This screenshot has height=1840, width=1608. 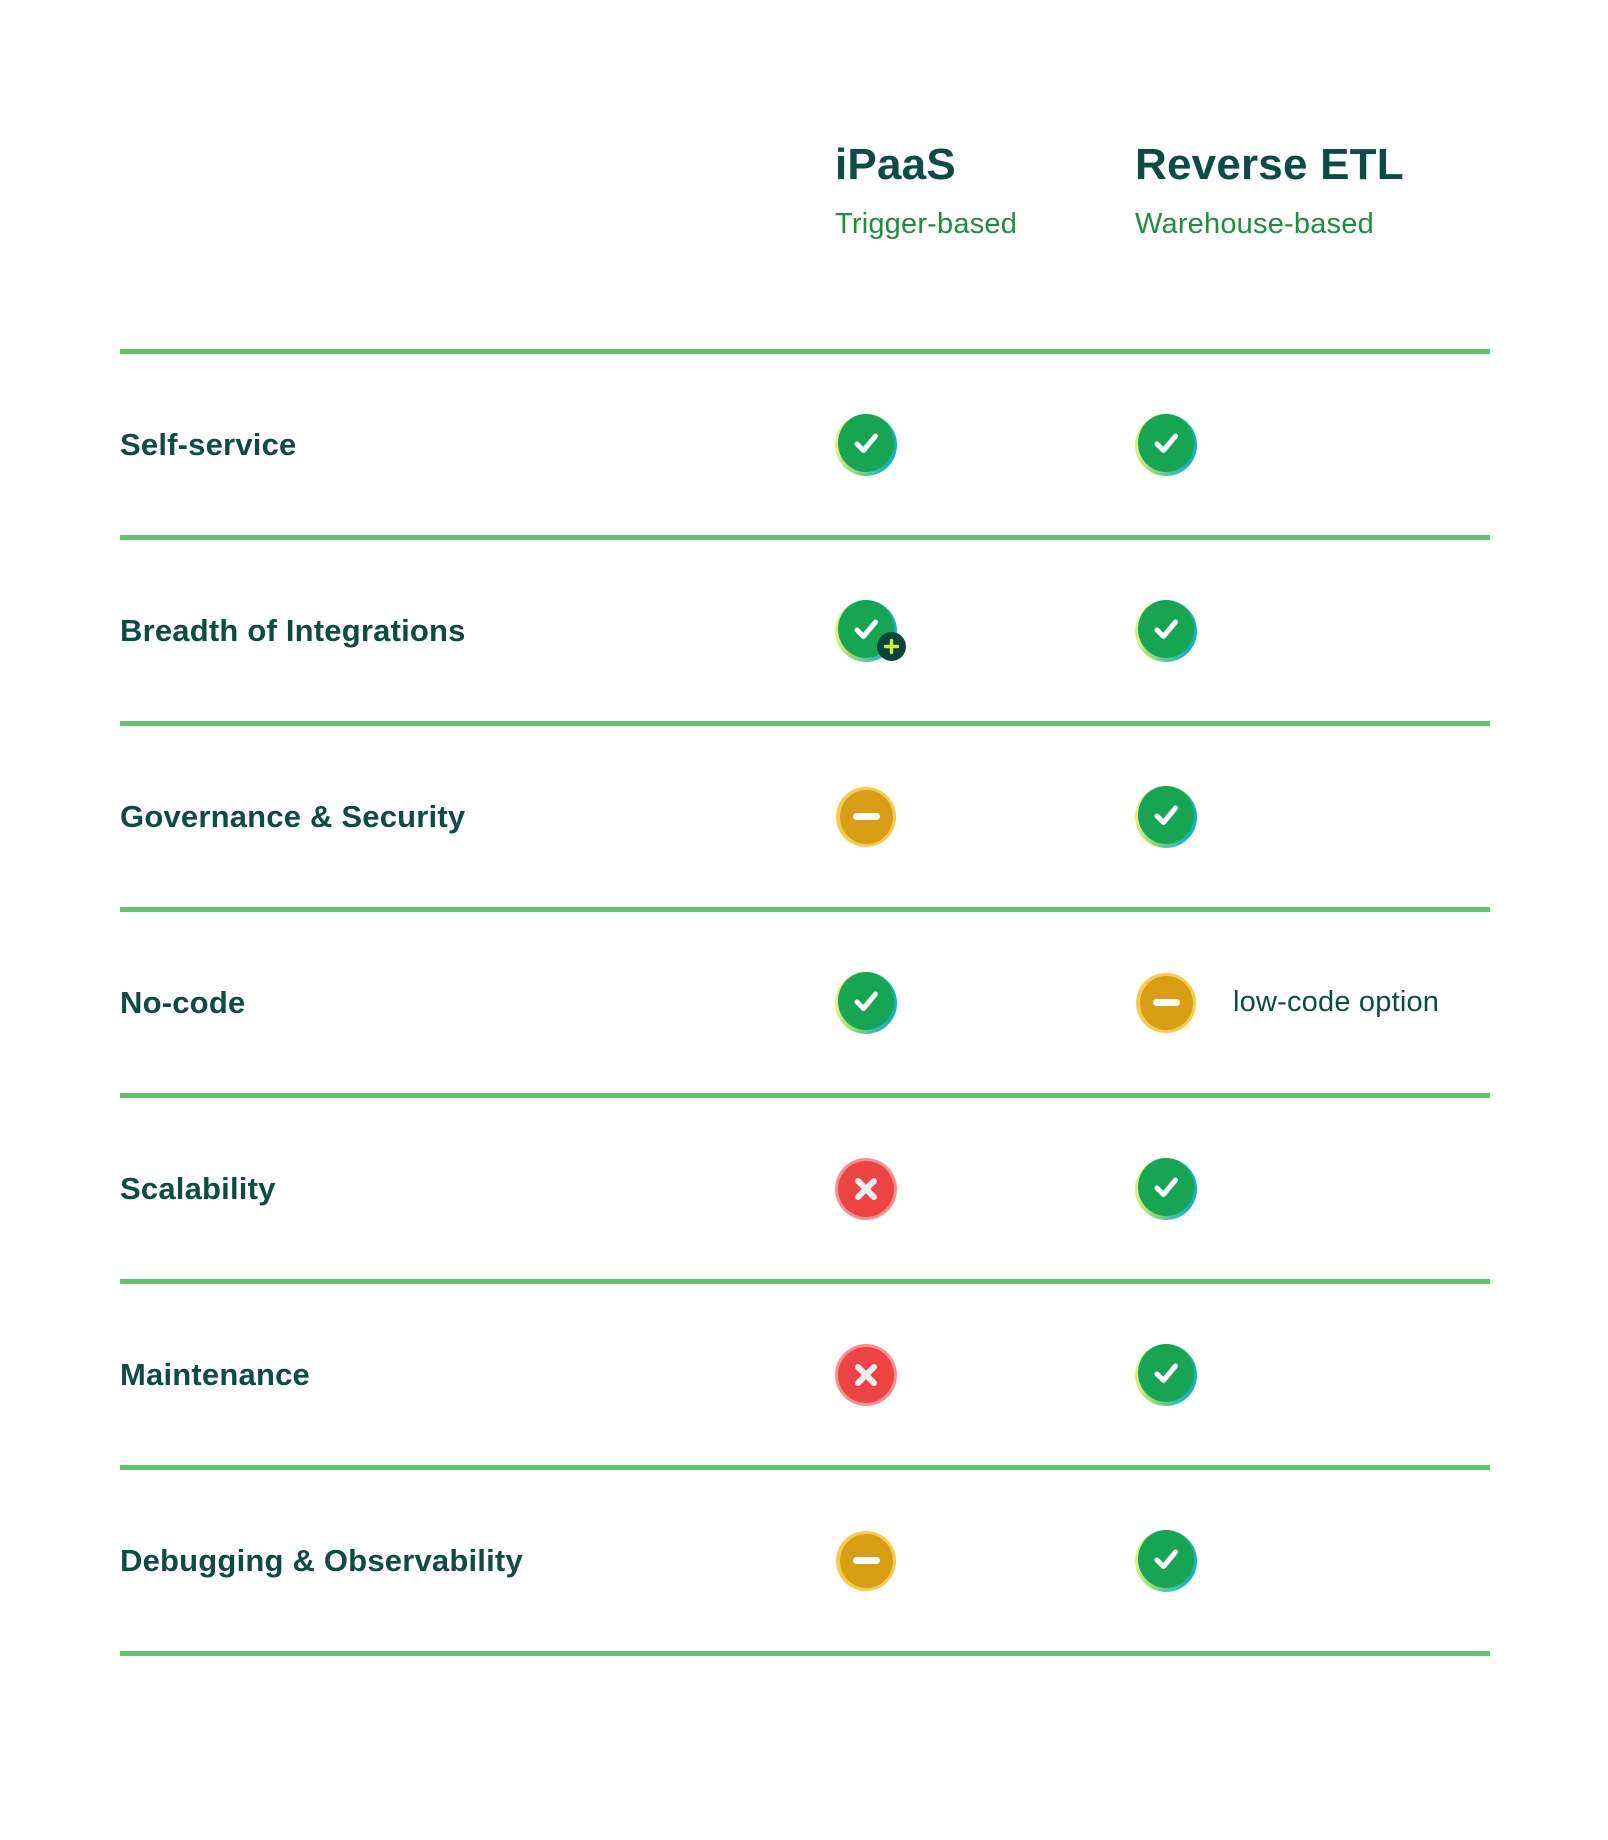 I want to click on table-row: Maintenance, so click(x=805, y=1372).